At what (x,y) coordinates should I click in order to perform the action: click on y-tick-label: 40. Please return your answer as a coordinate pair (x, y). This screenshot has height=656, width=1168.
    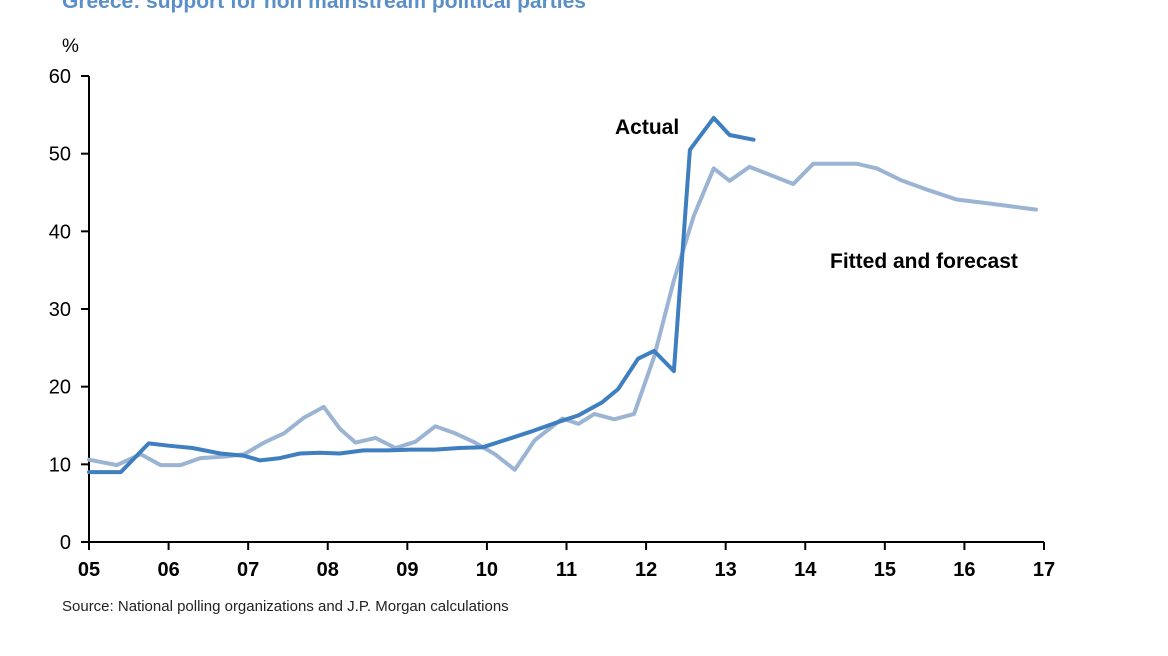
    Looking at the image, I should click on (60, 232).